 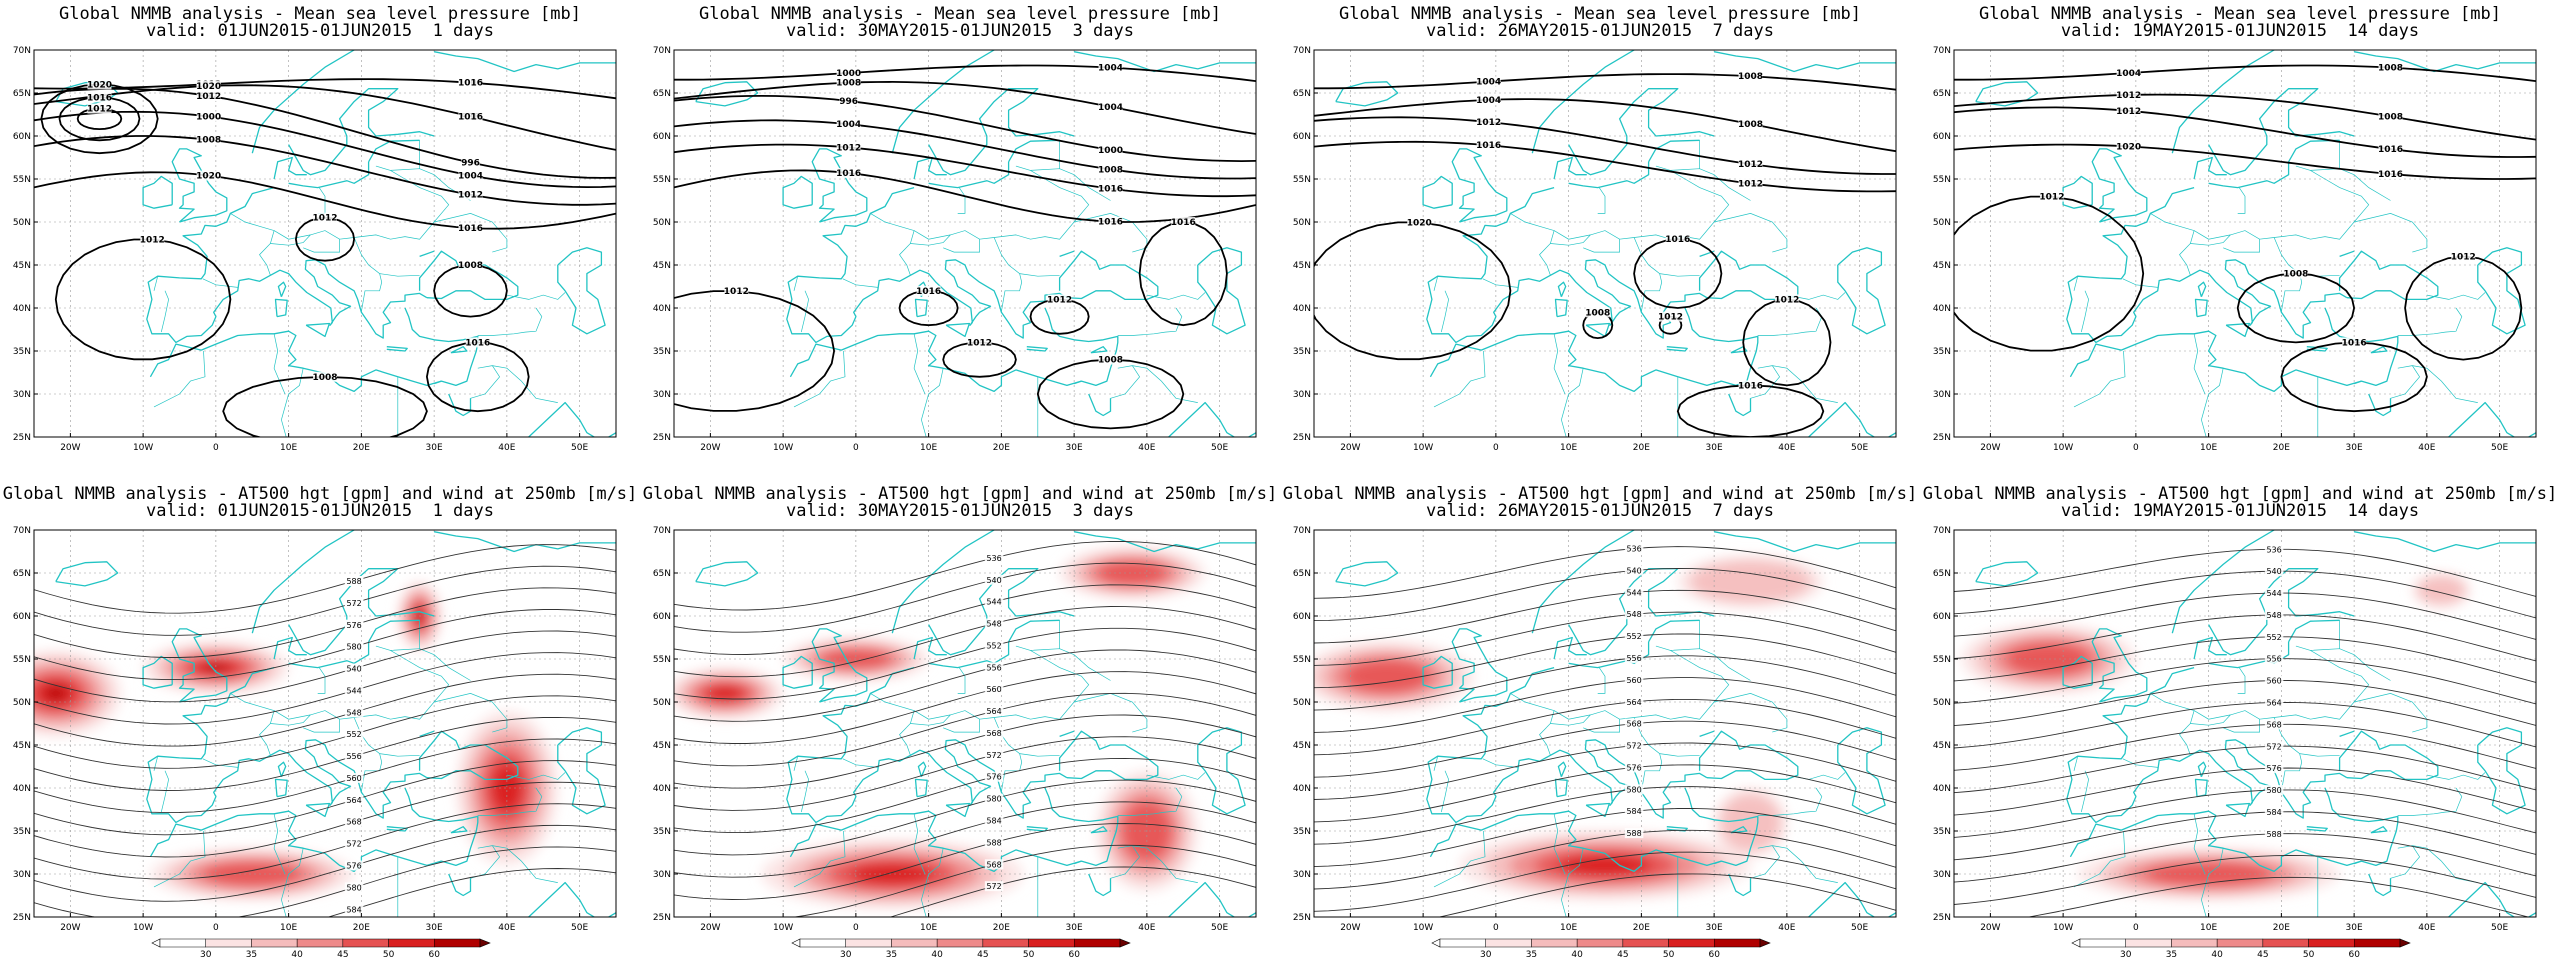 What do you see at coordinates (993, 711) in the screenshot?
I see `isoline-label: 564` at bounding box center [993, 711].